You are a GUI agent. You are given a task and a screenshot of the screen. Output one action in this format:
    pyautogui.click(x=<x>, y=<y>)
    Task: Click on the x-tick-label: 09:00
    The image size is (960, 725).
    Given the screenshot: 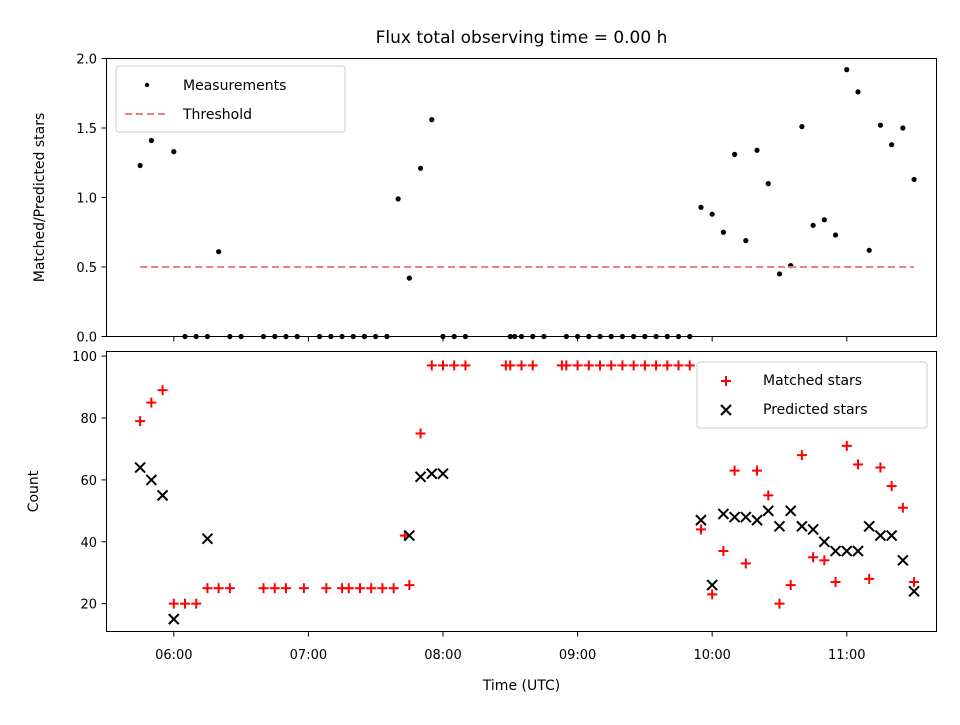 What is the action you would take?
    pyautogui.click(x=577, y=655)
    